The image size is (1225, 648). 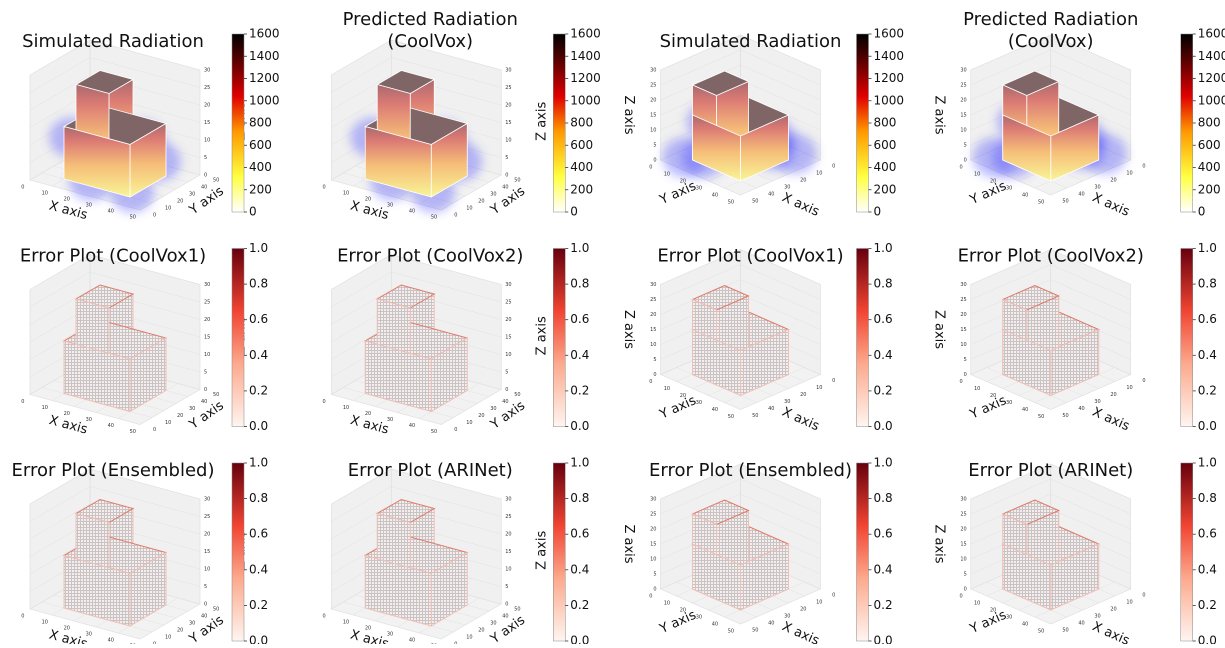 What do you see at coordinates (988, 623) in the screenshot?
I see `x-axis-label: Y axis` at bounding box center [988, 623].